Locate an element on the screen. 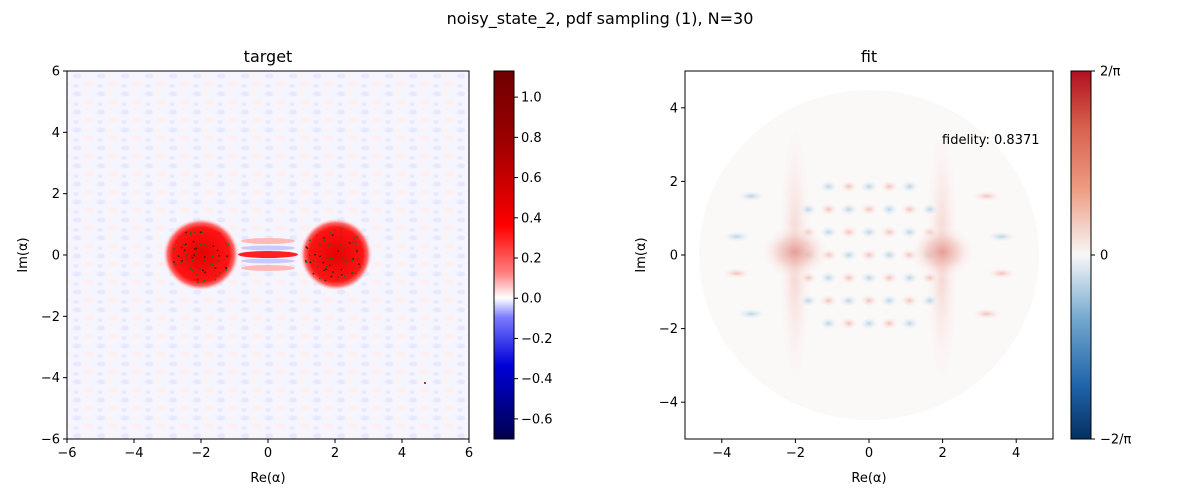  target-colorbar-ticks: −0.6 −0.4 −0.2 0.0 0.2 0.4 0.6 0.8 1.0 is located at coordinates (533, 259).